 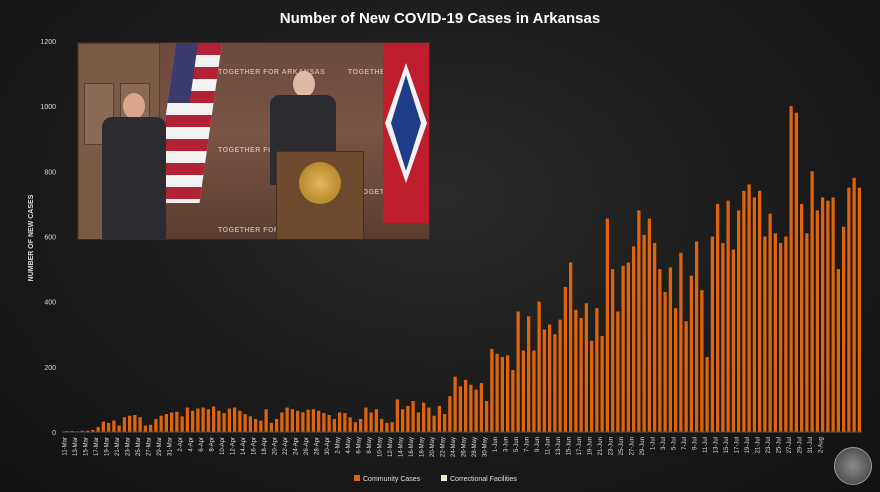 I want to click on x-tick-label: 30-May, so click(x=486, y=447).